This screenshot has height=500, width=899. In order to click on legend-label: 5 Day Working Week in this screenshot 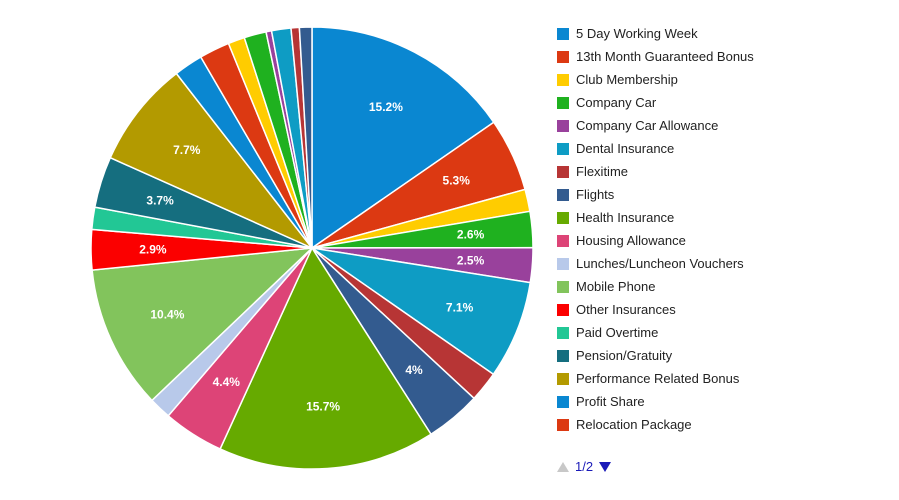, I will do `click(637, 33)`.